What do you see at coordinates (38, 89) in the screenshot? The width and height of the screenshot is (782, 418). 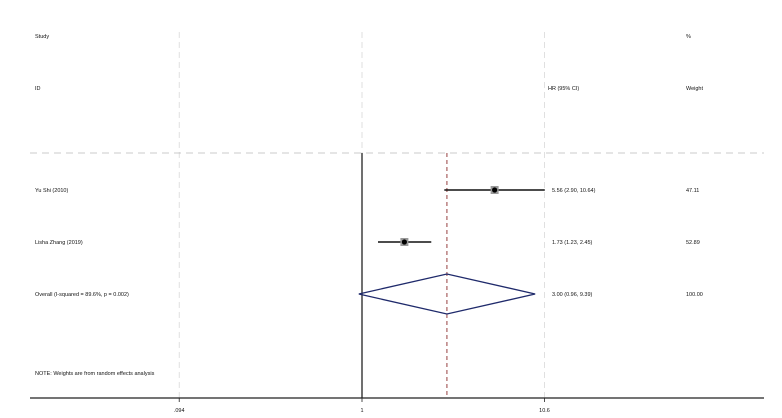 I see `header-id: ID` at bounding box center [38, 89].